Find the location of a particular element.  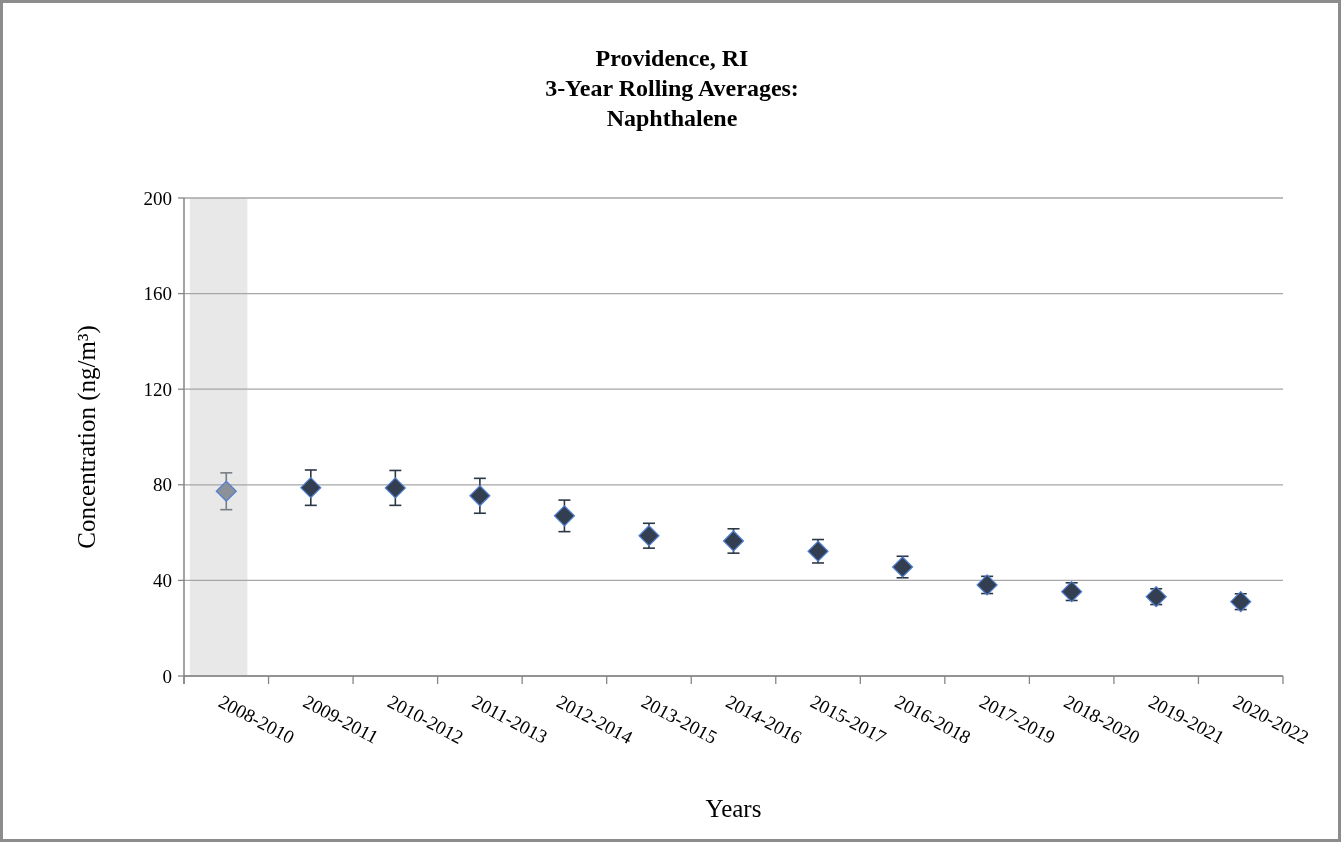

y-tick-label: 120 is located at coordinates (157, 389).